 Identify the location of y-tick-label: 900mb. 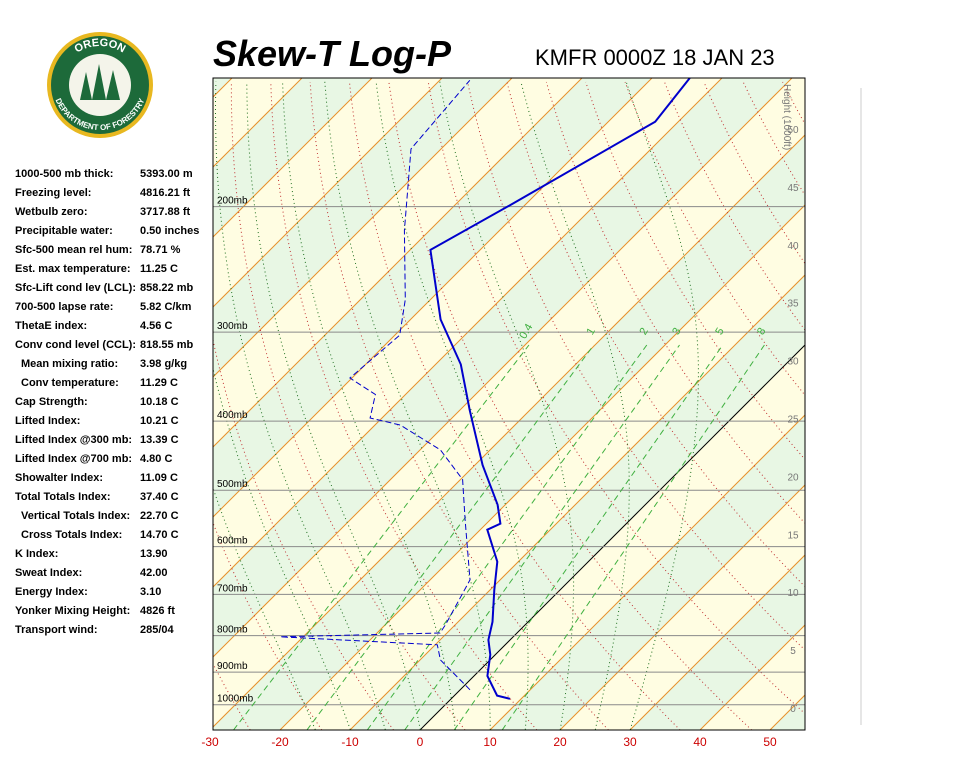
(232, 666).